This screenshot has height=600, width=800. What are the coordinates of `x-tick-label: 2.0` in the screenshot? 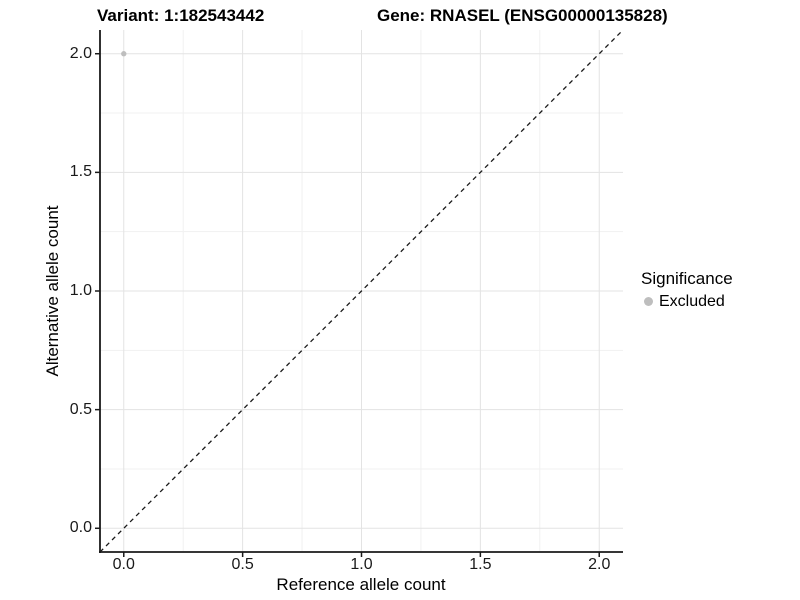 It's located at (599, 564).